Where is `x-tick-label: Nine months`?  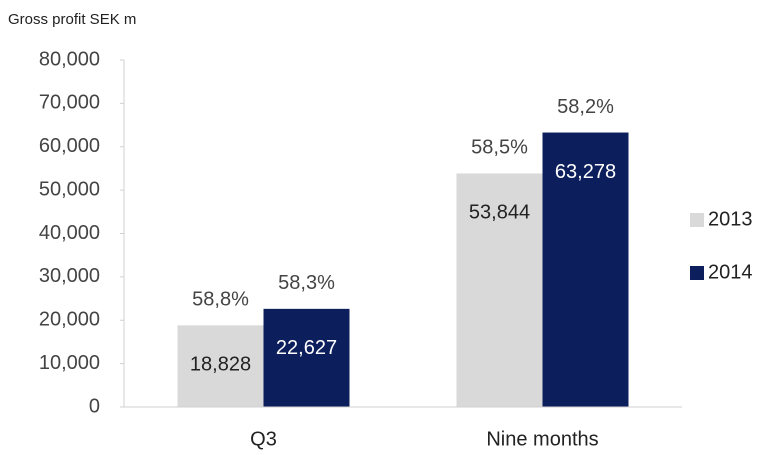 x-tick-label: Nine months is located at coordinates (542, 439).